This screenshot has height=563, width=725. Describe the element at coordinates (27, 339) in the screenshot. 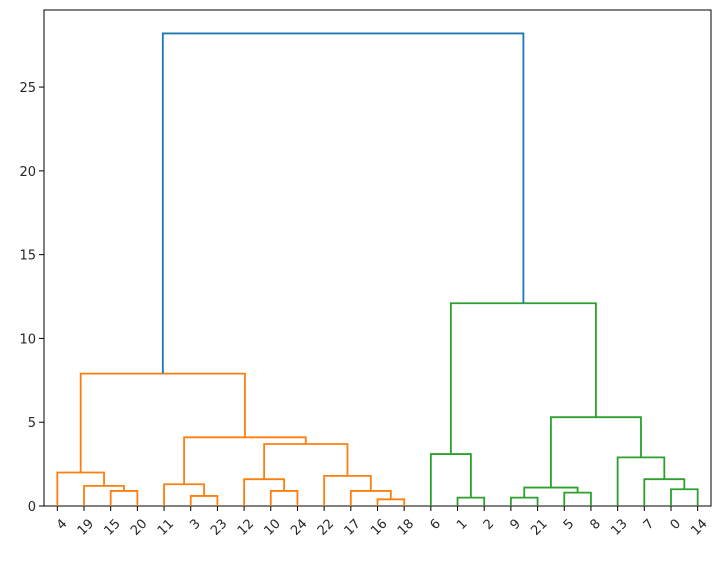

I see `y-tick-label-10: 10` at that location.